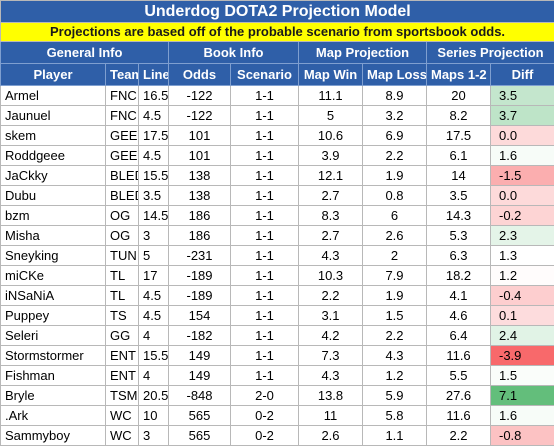  I want to click on cell: 3, so click(153, 435).